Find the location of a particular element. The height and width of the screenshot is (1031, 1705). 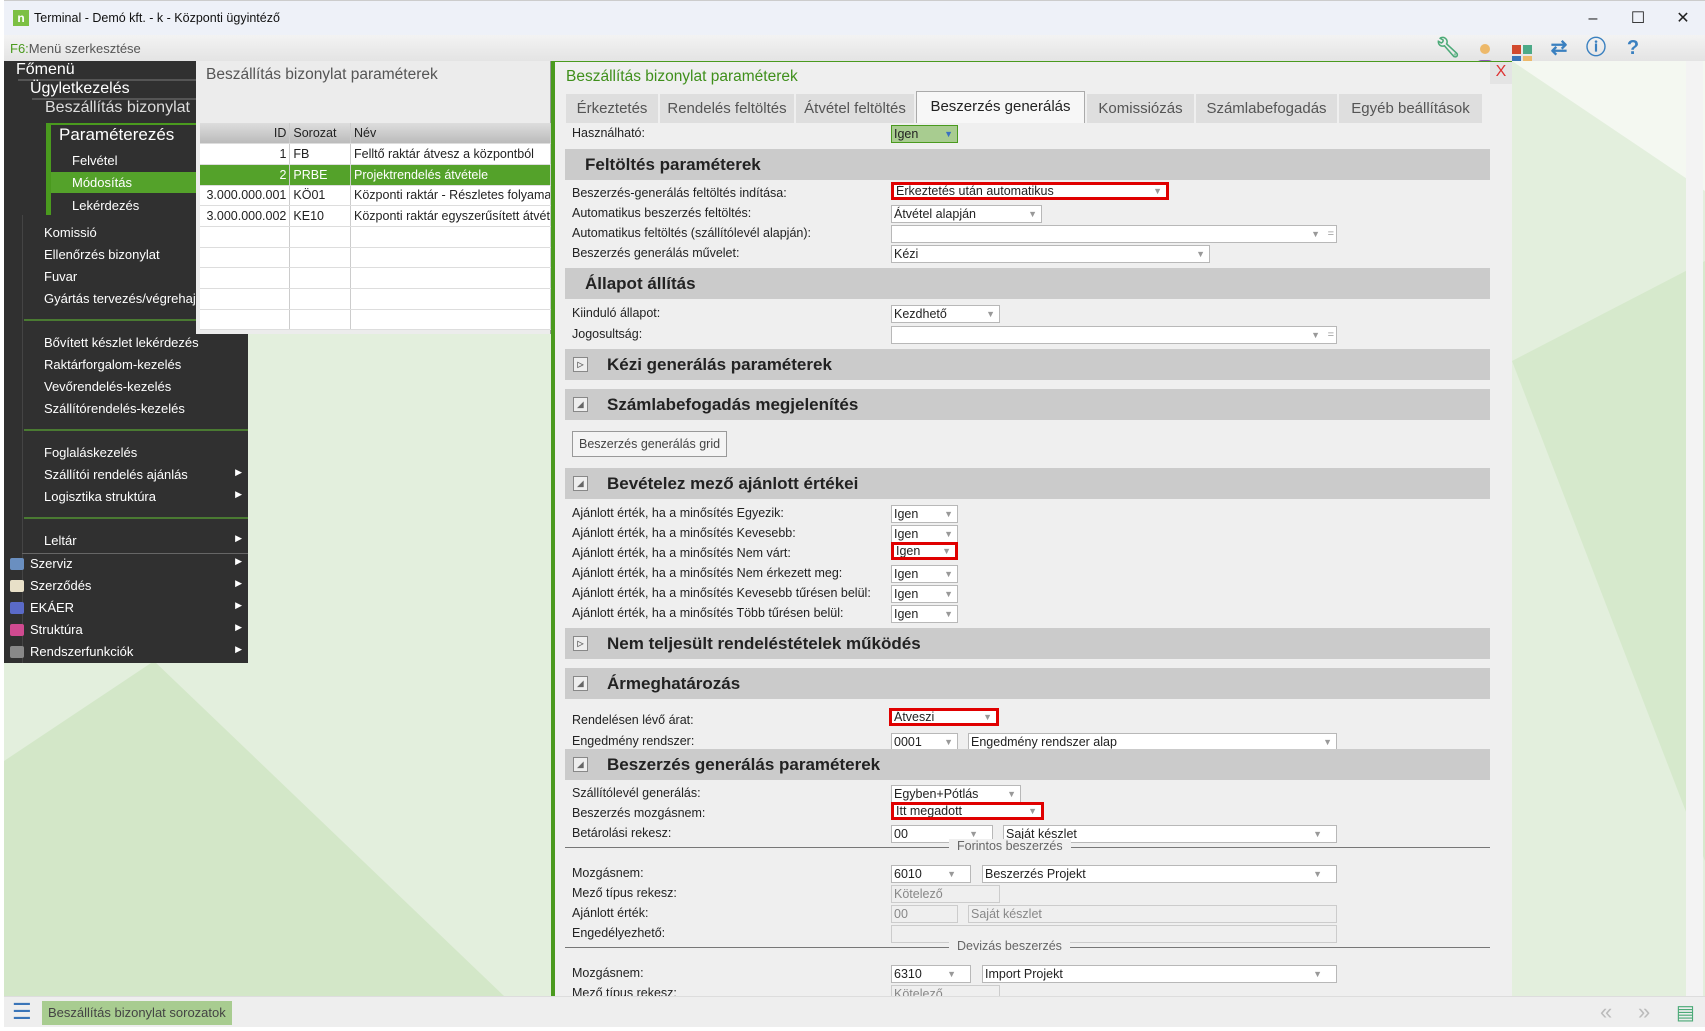

auto-fill-select: Átvétel alapján ▼ is located at coordinates (966, 214).